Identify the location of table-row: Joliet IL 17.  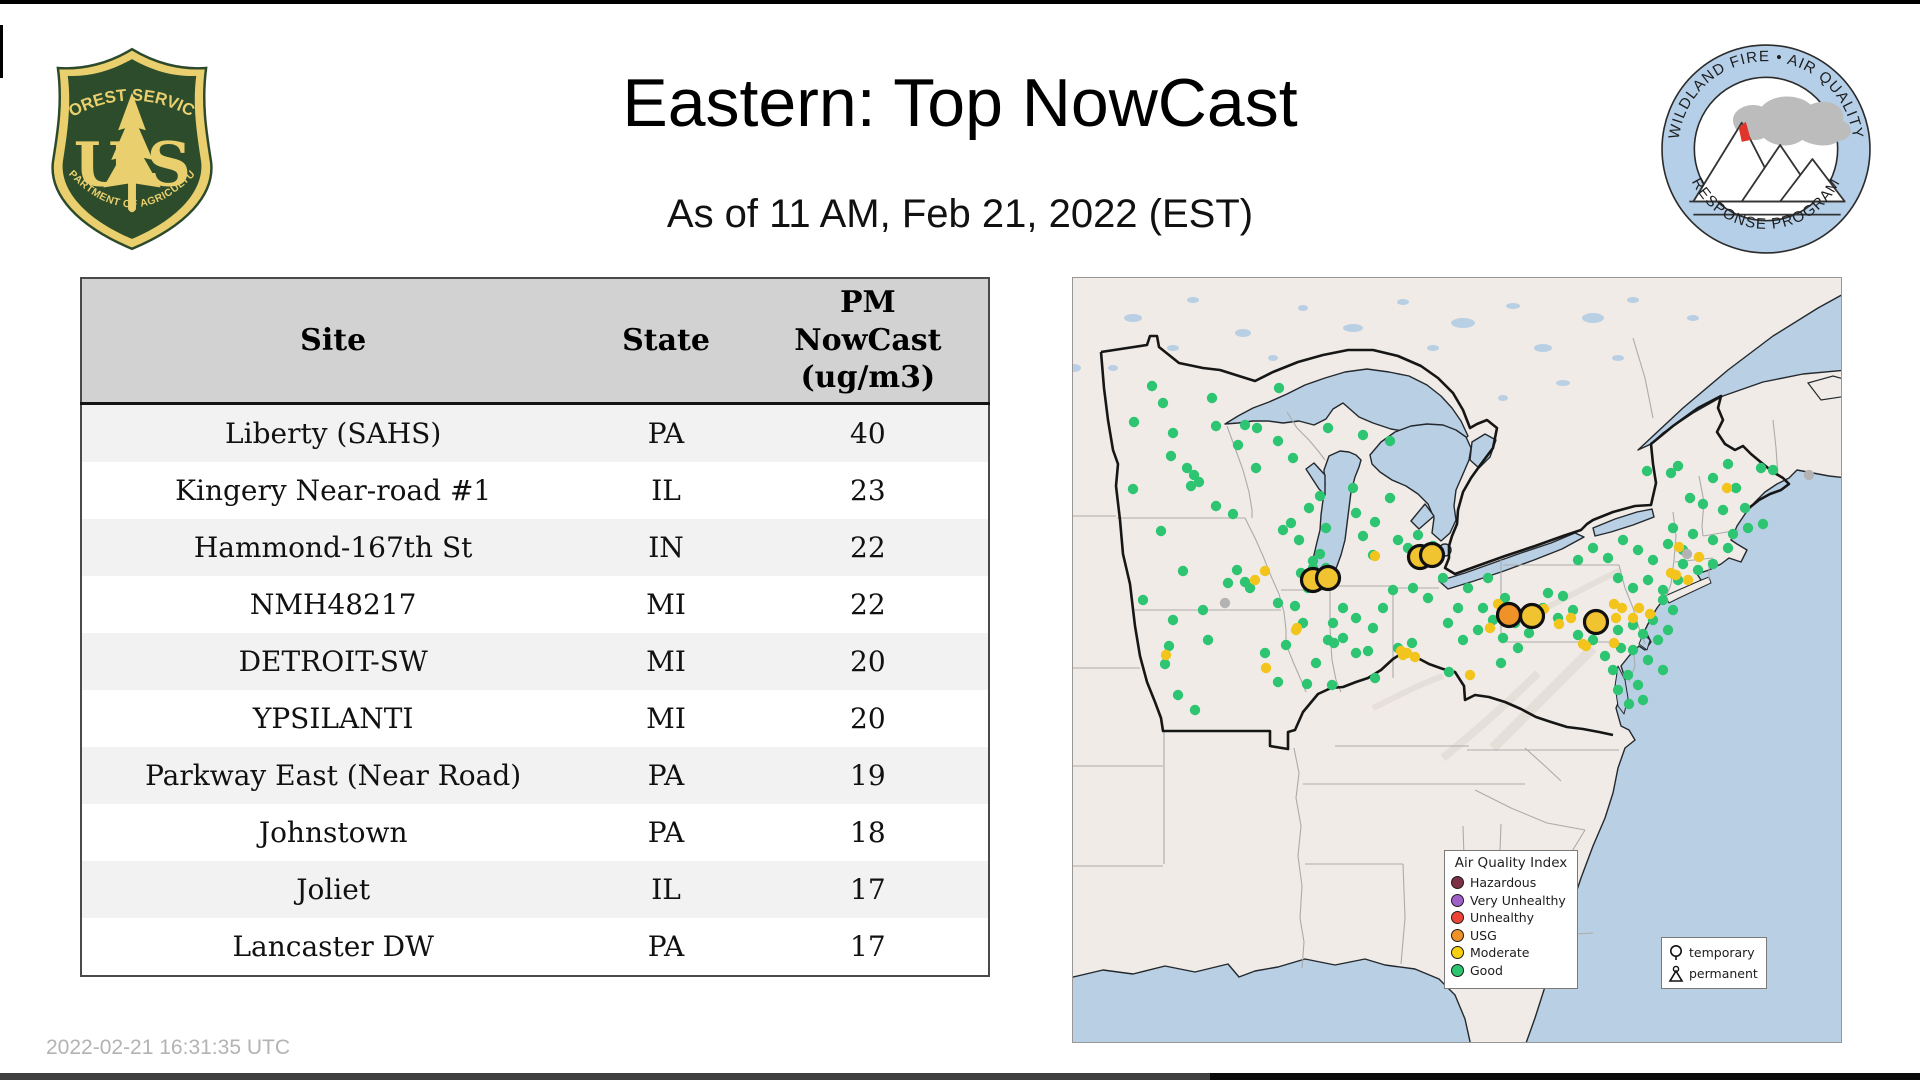
(535, 889).